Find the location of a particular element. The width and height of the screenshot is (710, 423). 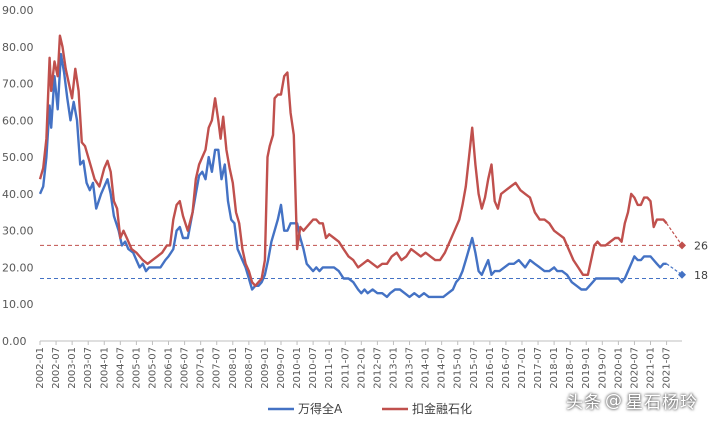

x-tick-label: 2007-07 is located at coordinates (217, 368).